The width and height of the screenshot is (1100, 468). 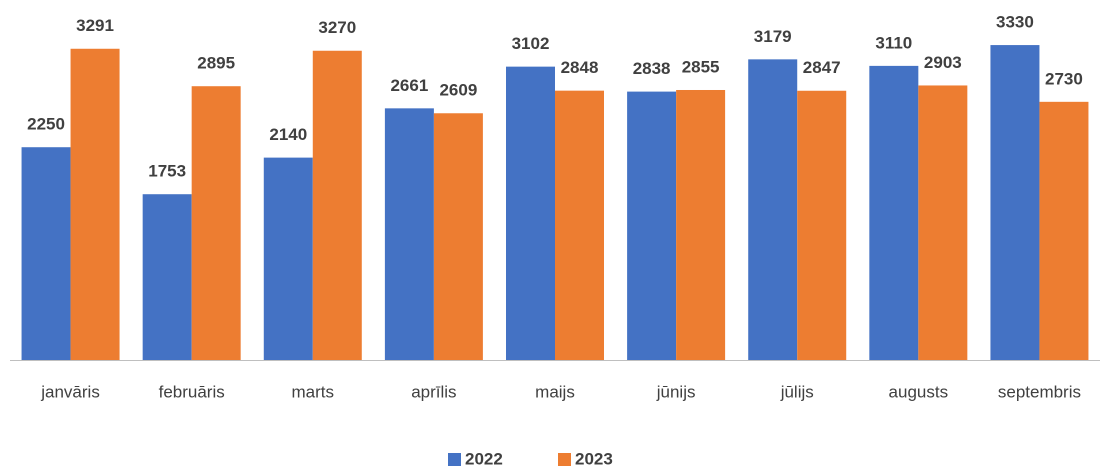 What do you see at coordinates (594, 458) in the screenshot?
I see `legend-label: 2023` at bounding box center [594, 458].